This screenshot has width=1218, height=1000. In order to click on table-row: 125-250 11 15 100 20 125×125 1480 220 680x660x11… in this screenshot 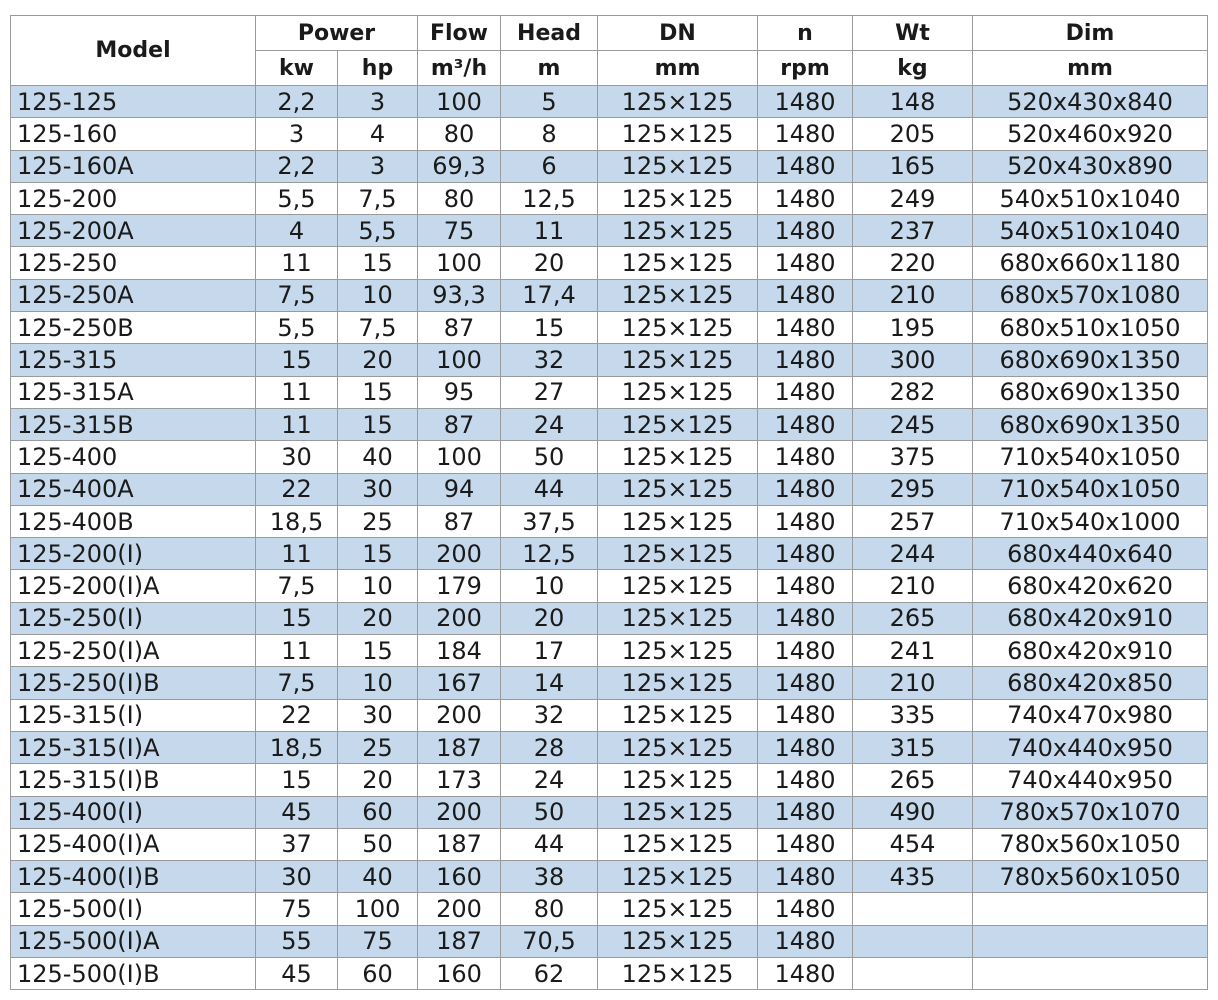, I will do `click(609, 263)`.